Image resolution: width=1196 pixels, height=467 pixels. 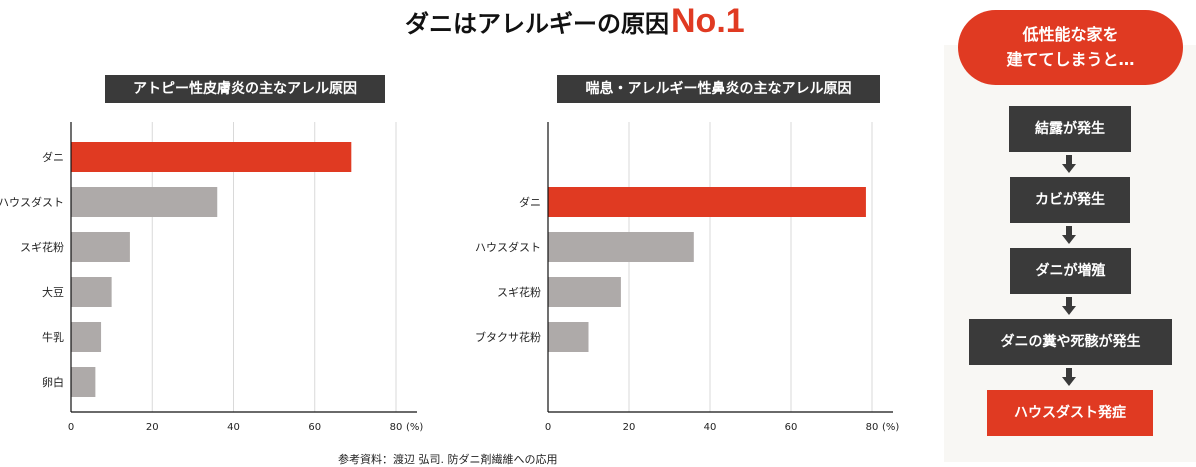 I want to click on category-label: 牛乳, so click(x=53, y=337).